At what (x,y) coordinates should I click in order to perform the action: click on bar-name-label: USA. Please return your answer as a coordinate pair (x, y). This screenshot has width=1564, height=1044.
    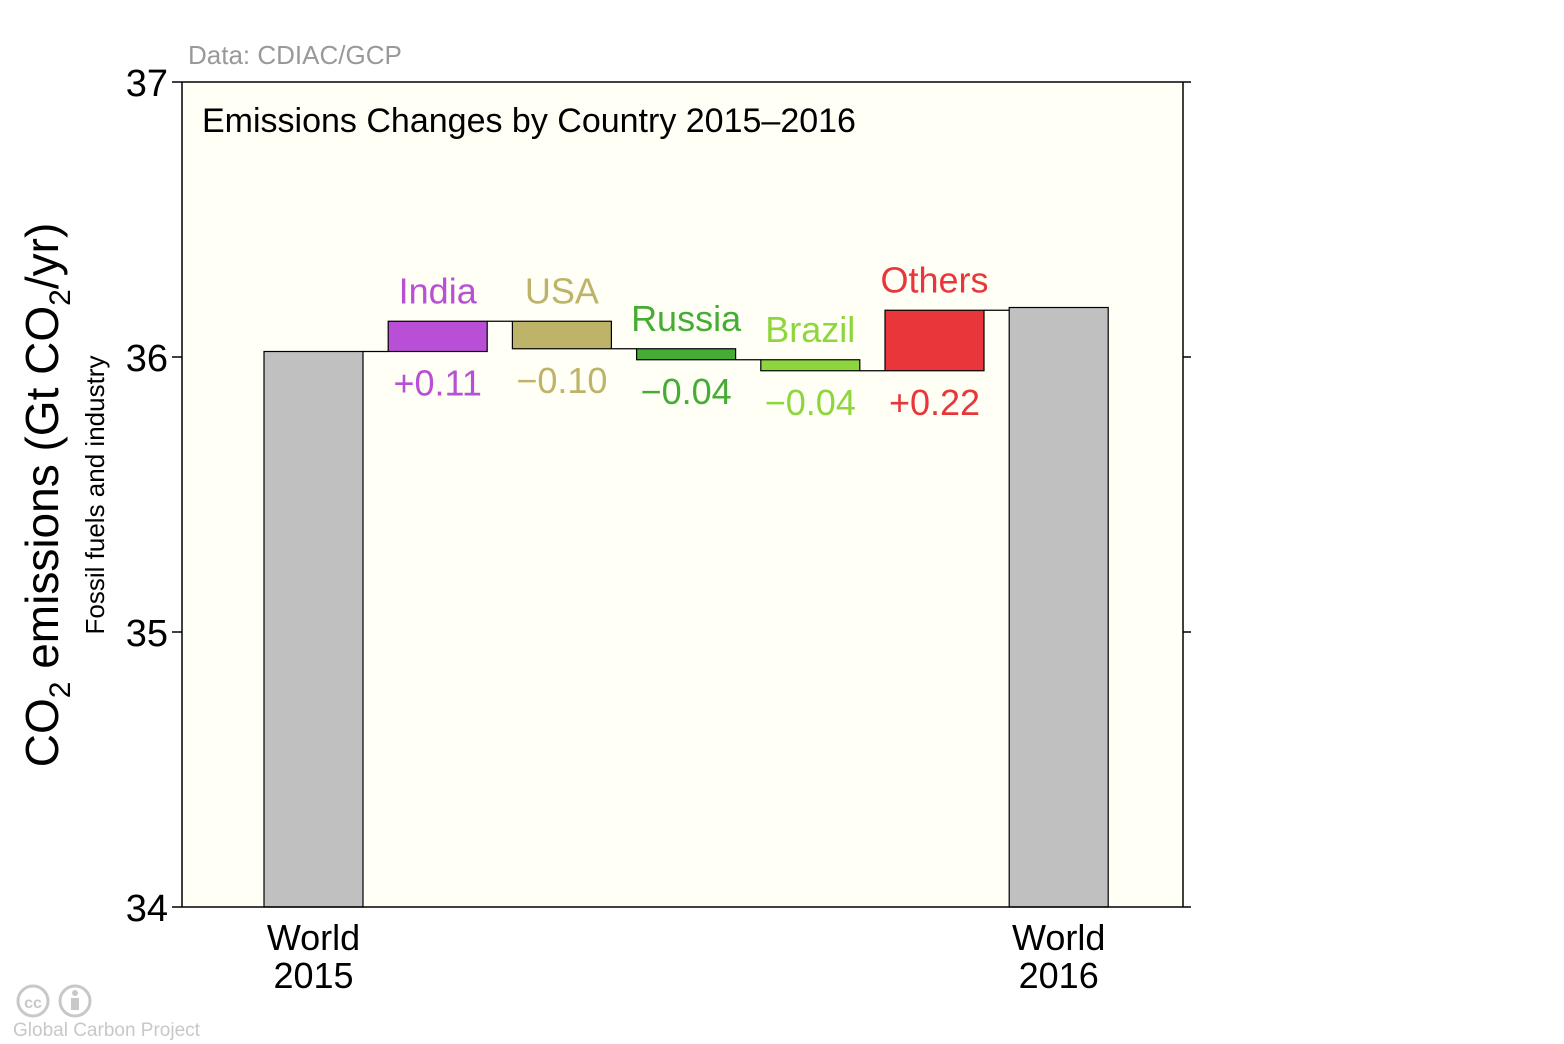
    Looking at the image, I should click on (562, 290).